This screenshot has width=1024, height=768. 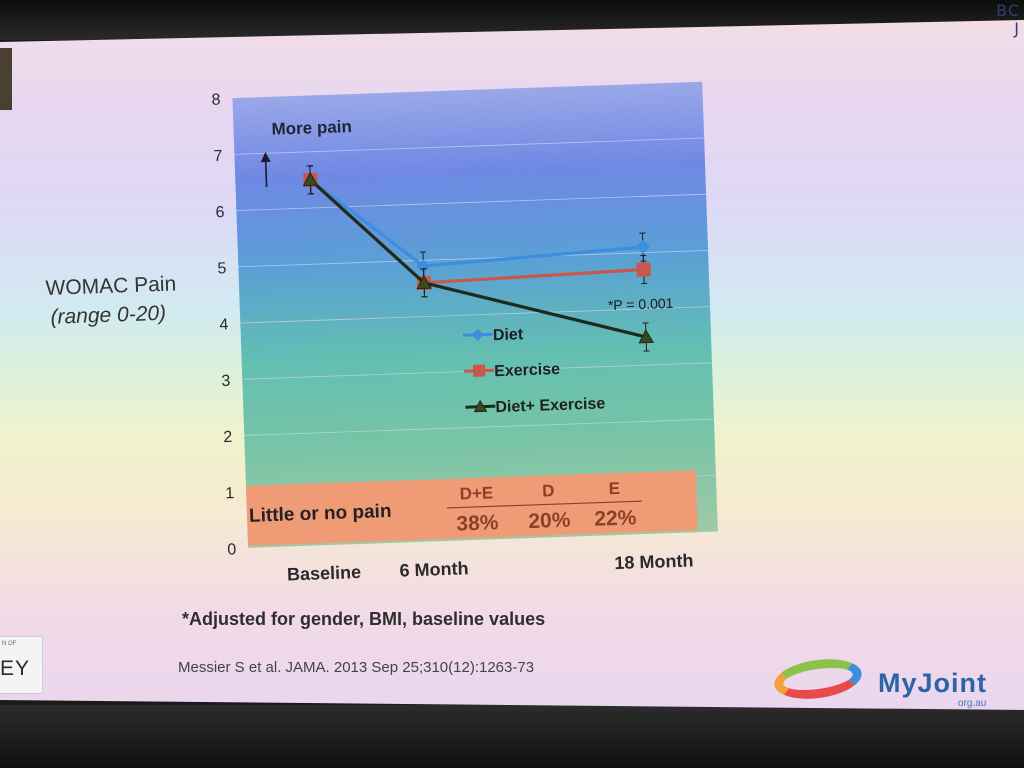 I want to click on y-tick-label: 0, so click(x=232, y=549).